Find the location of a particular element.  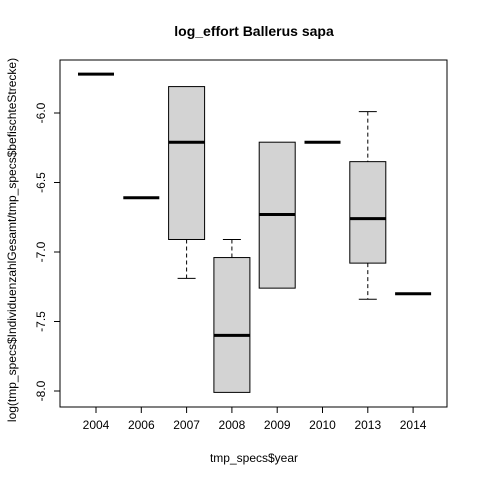

x-tick-label: 2014 is located at coordinates (413, 425).